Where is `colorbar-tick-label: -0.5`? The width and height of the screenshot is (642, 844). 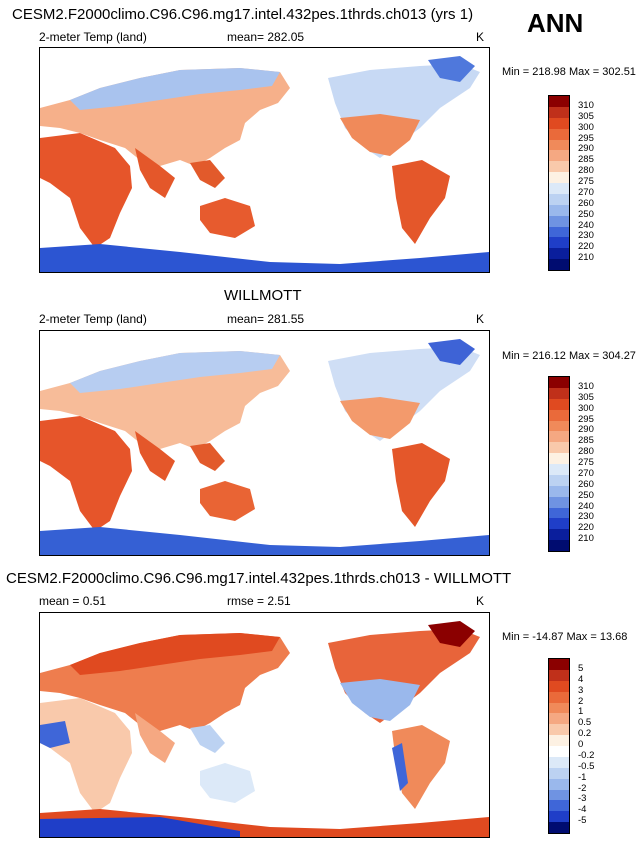
colorbar-tick-label: -0.5 is located at coordinates (586, 766).